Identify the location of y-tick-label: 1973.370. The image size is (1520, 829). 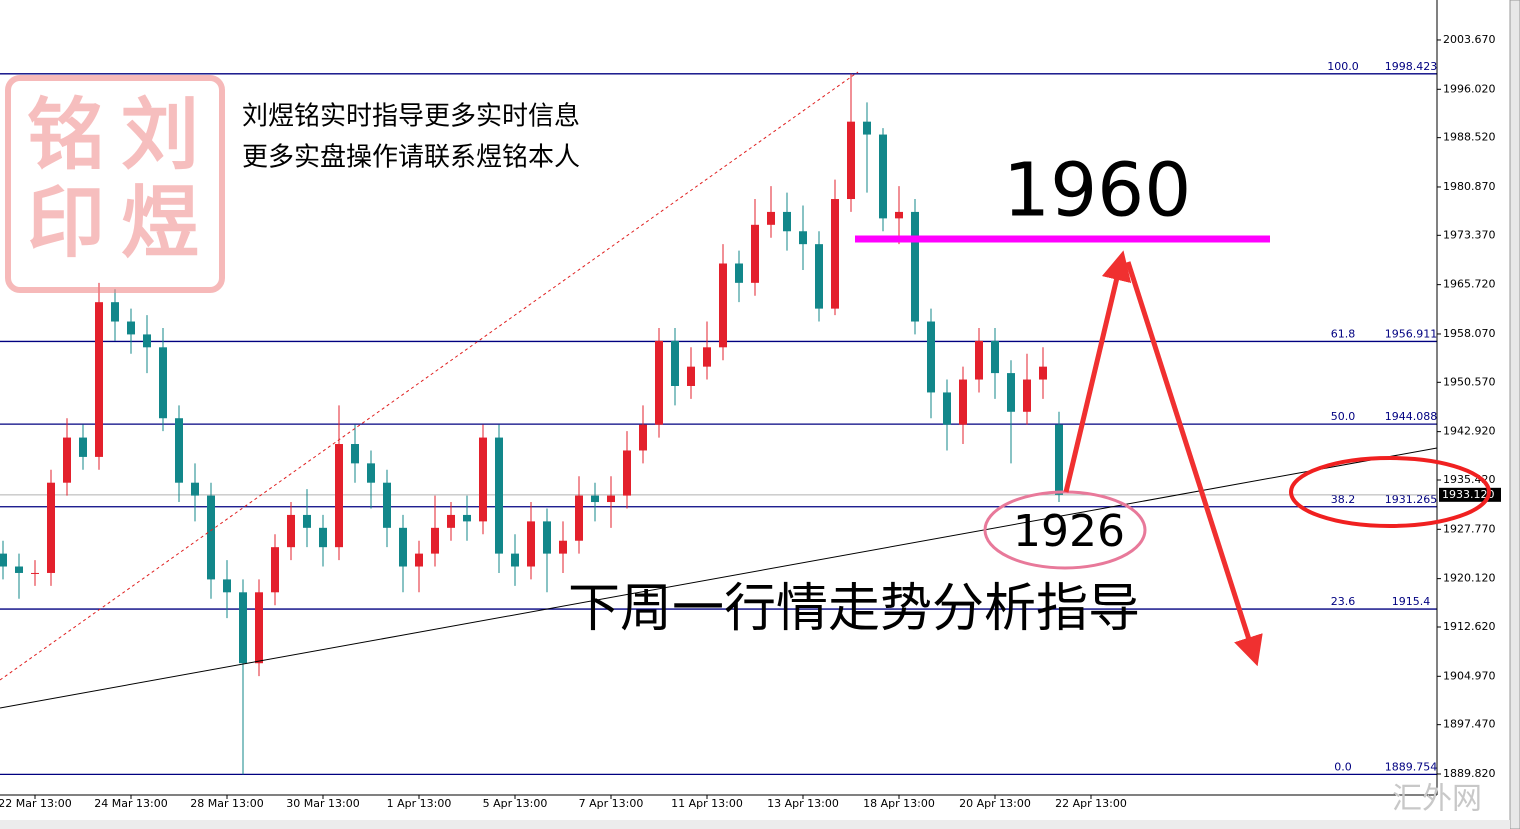
(1469, 234).